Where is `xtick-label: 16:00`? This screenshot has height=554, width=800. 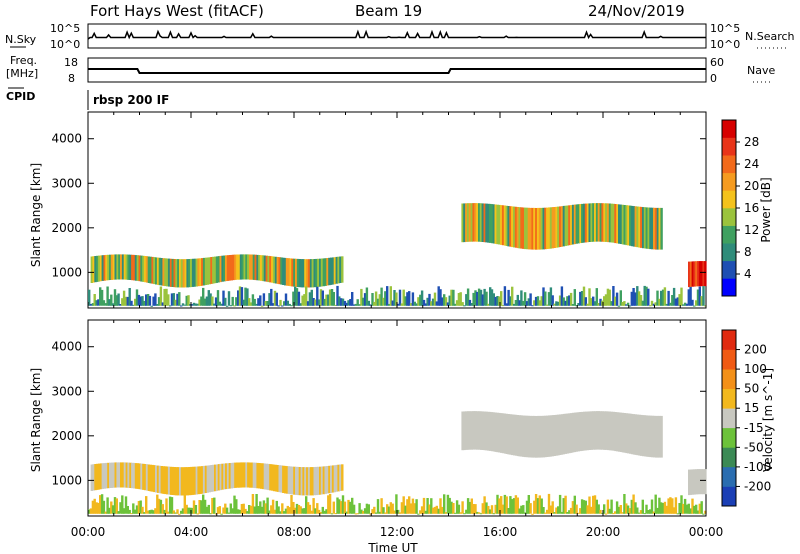
xtick-label: 16:00 is located at coordinates (500, 532).